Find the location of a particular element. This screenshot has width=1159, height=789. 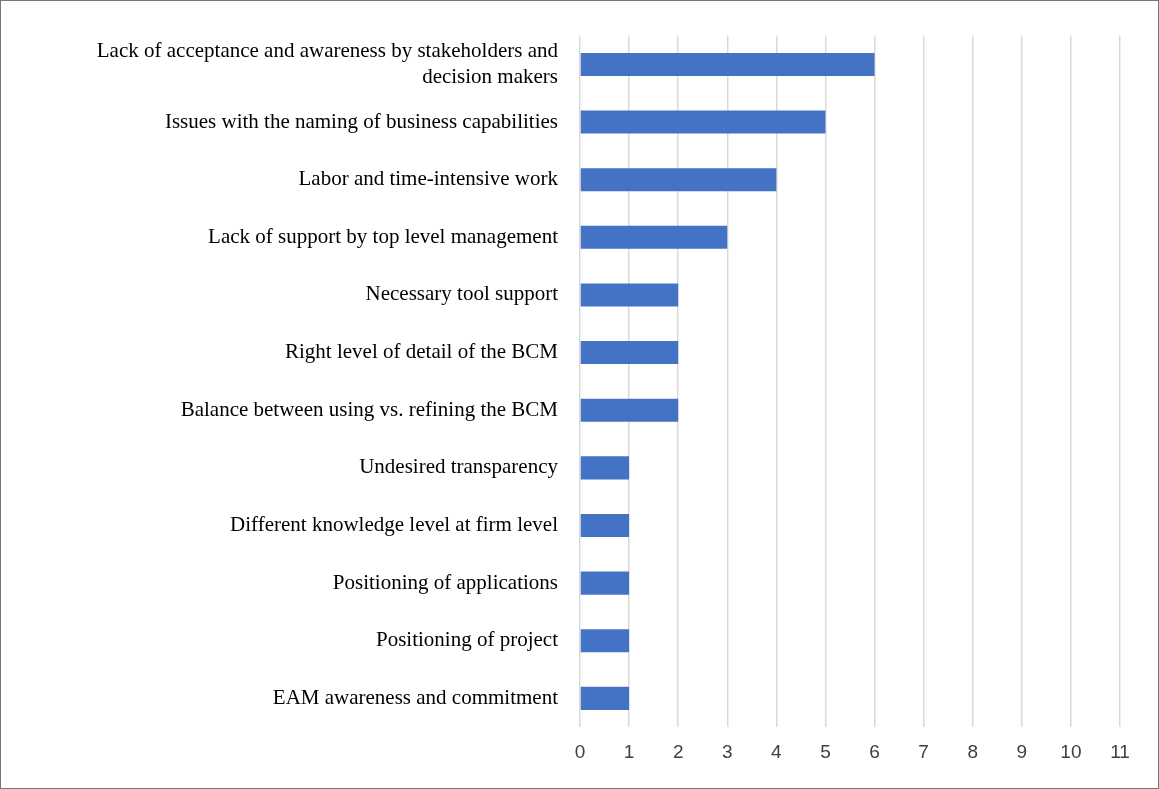

x-tick-label: 2 is located at coordinates (678, 751).